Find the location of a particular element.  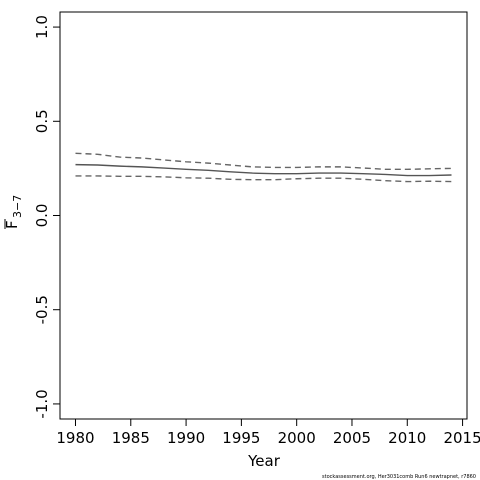

y-axis-label: F 3−7 is located at coordinates (13, 212).